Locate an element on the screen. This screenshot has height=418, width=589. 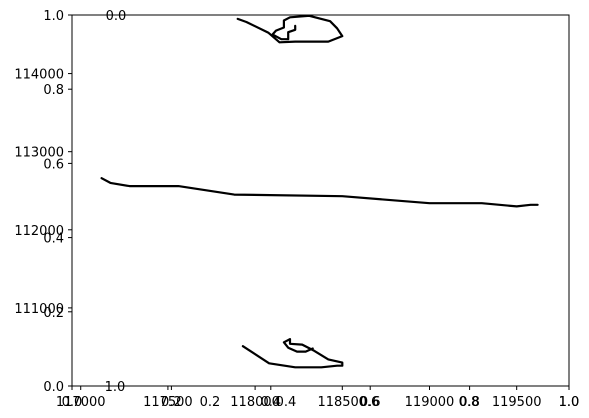
y-tick-label: 112000 is located at coordinates (39, 231).